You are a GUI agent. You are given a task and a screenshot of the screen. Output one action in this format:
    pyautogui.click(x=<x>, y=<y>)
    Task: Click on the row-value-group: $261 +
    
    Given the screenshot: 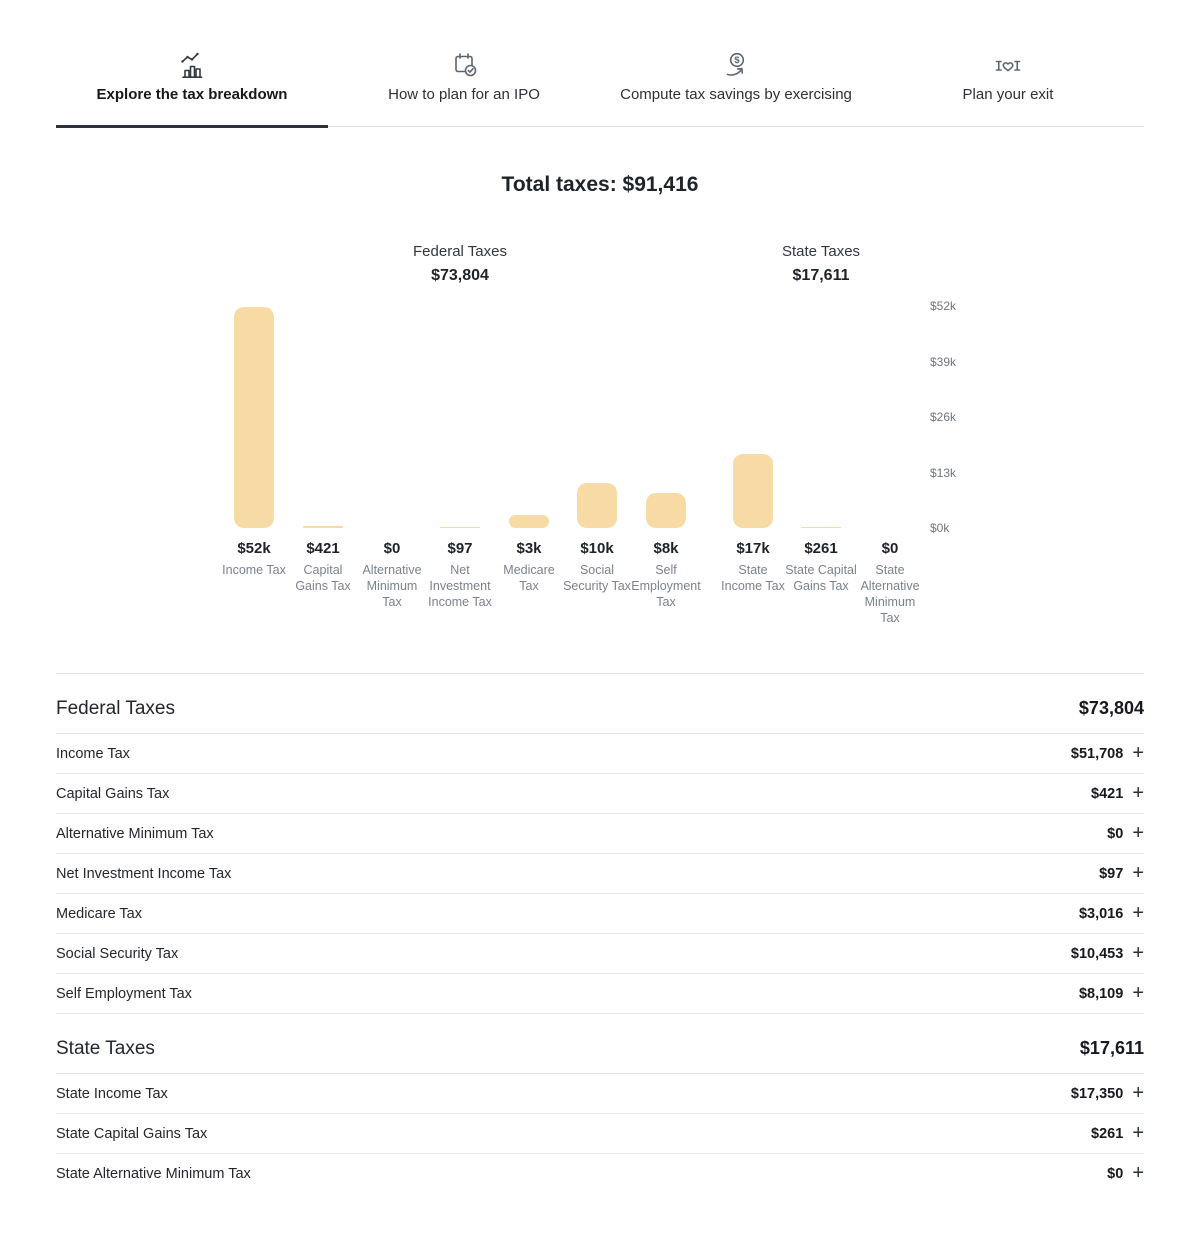 What is the action you would take?
    pyautogui.click(x=1117, y=1132)
    